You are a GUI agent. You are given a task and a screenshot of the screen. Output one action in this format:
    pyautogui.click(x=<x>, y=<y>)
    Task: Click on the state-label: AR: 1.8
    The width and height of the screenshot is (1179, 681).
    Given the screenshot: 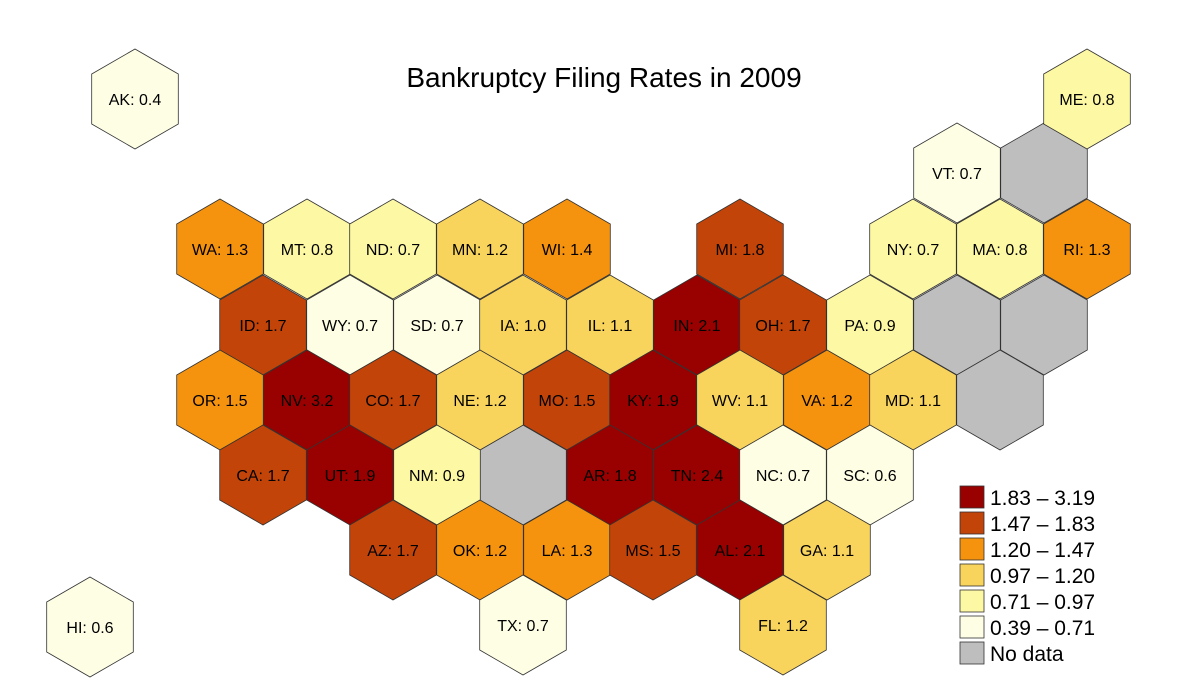 What is the action you would take?
    pyautogui.click(x=609, y=476)
    